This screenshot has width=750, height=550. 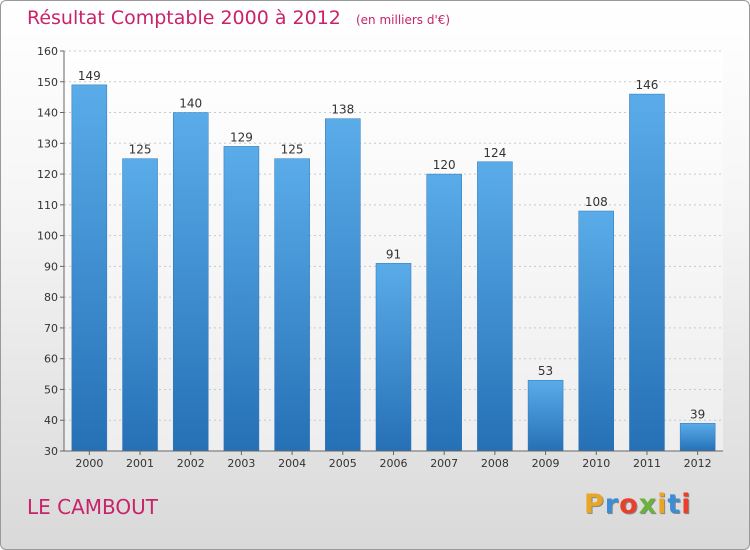 I want to click on x-tick-label: 2010, so click(x=596, y=463).